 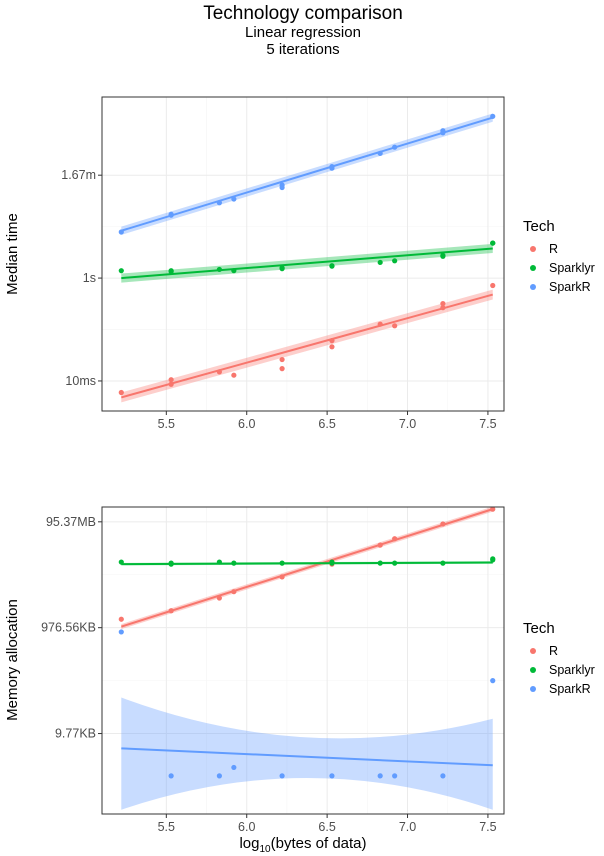 What do you see at coordinates (319, 843) in the screenshot?
I see `x-axis-title-rest: (bytes of data)` at bounding box center [319, 843].